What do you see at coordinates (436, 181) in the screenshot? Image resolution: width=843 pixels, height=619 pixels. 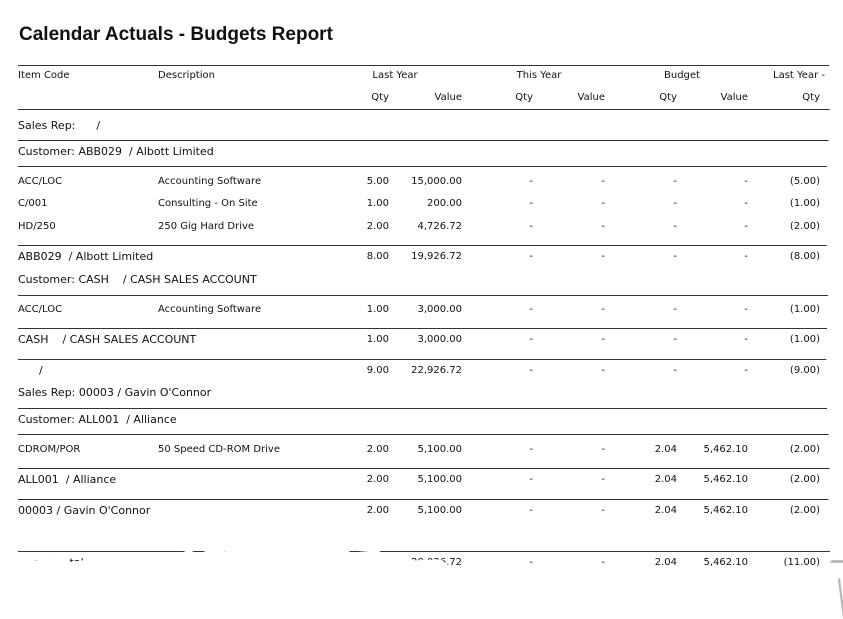 I see `amount-cell: 15,000.00` at bounding box center [436, 181].